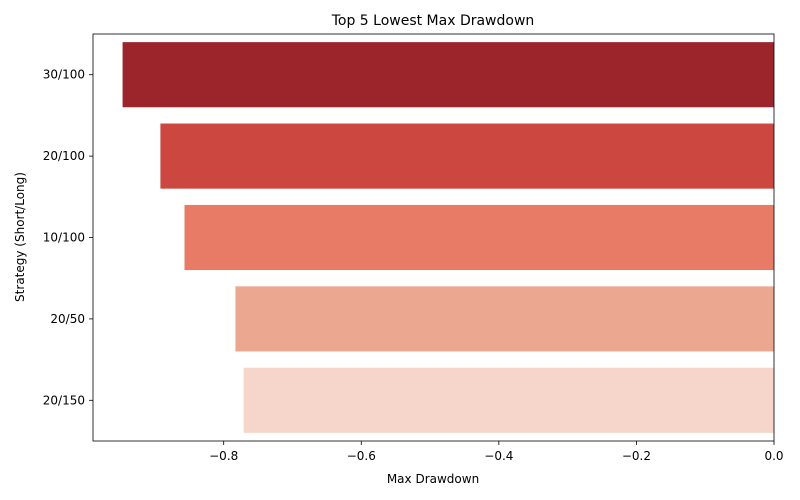  I want to click on y-tick-label: 20/150, so click(64, 400).